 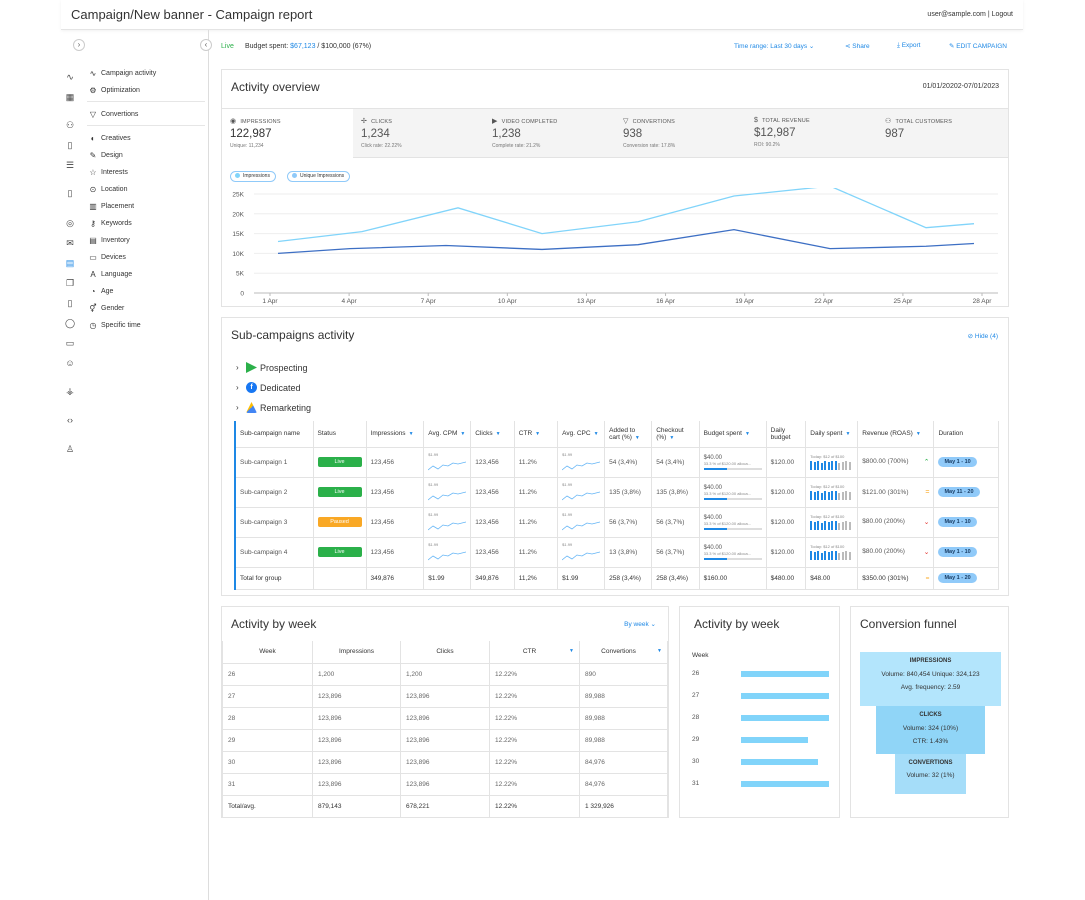 What do you see at coordinates (445, 784) in the screenshot?
I see `table-row: 31 123,896 123,896 12.22% 84,976` at bounding box center [445, 784].